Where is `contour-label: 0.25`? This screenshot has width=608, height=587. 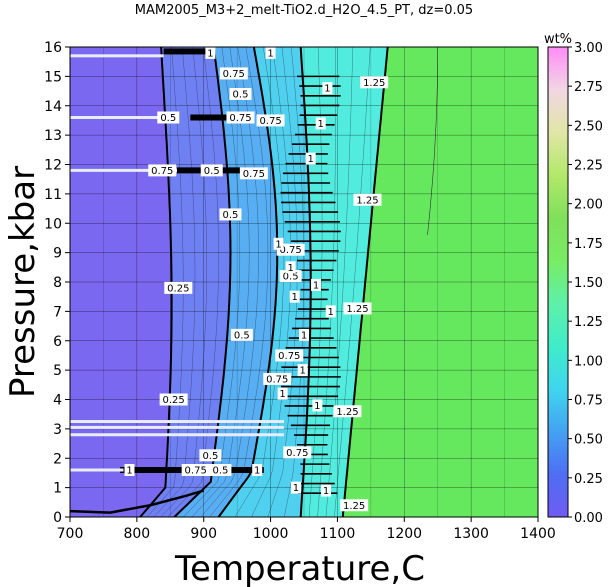
contour-label: 0.25 is located at coordinates (178, 288).